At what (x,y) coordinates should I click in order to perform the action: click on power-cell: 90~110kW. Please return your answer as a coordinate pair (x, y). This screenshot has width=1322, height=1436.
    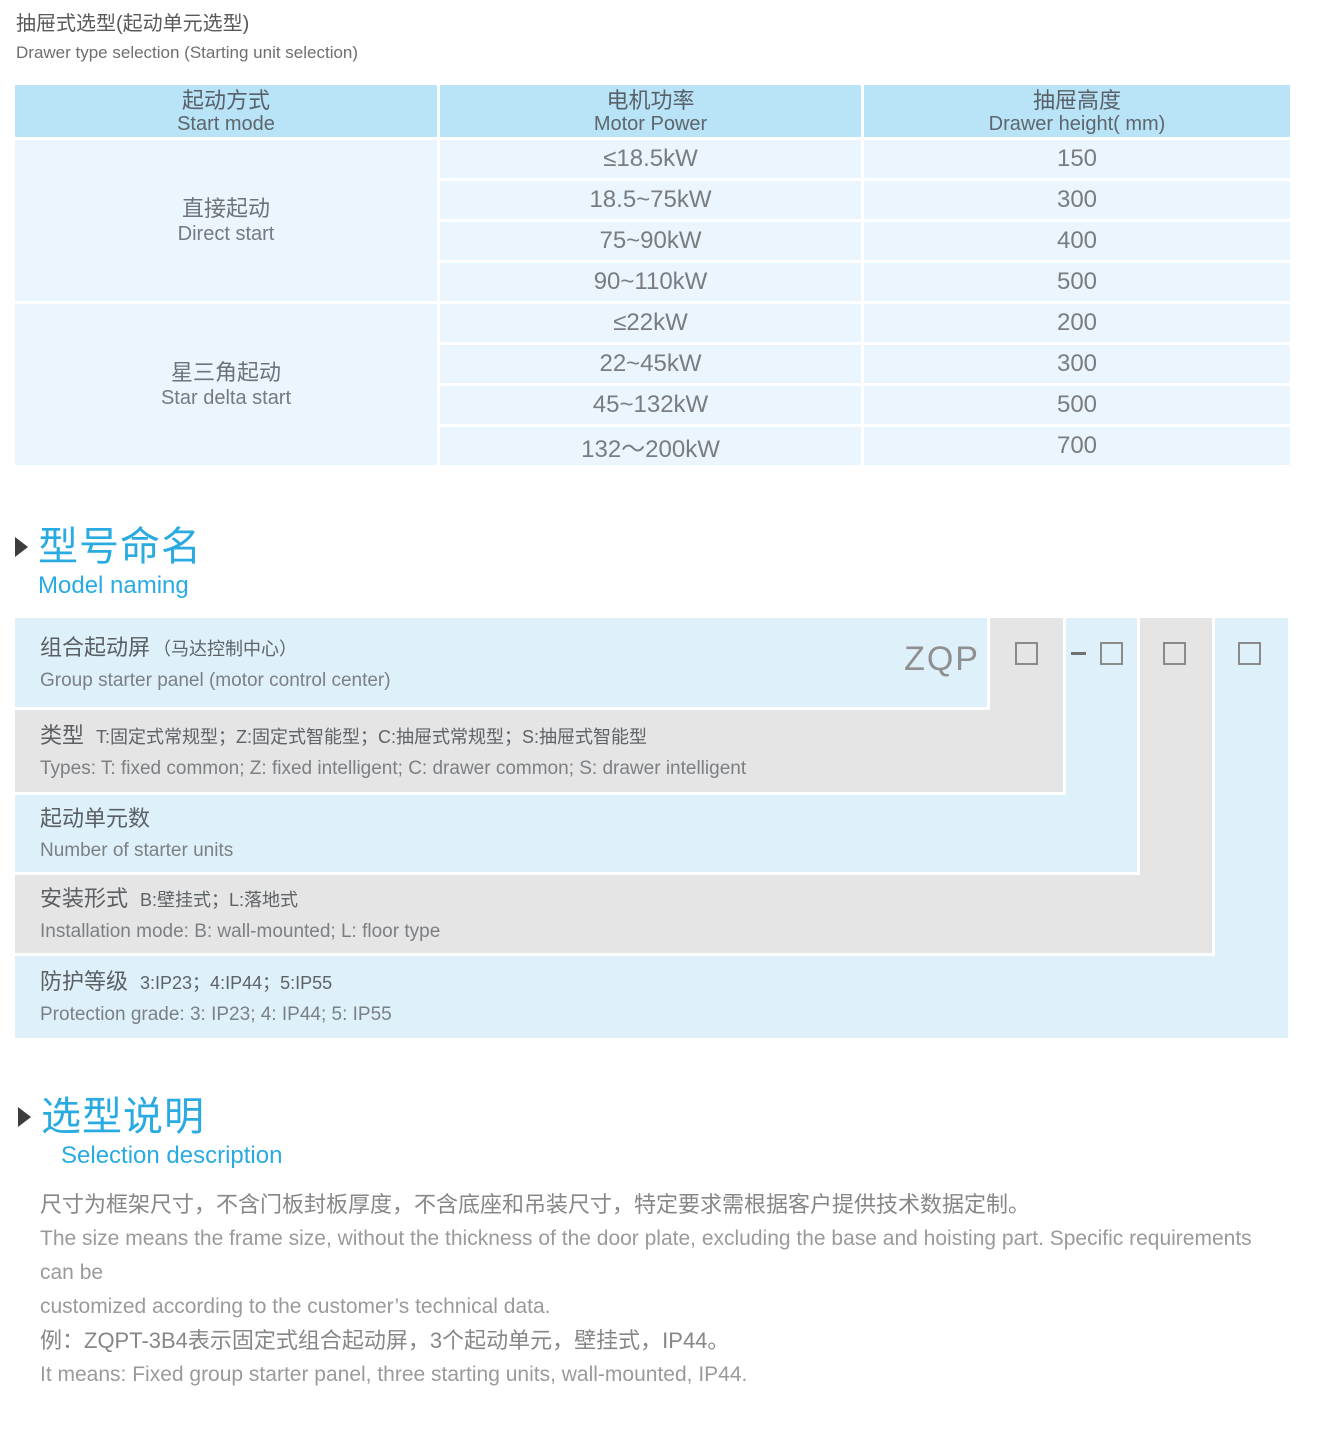
    Looking at the image, I should click on (650, 282).